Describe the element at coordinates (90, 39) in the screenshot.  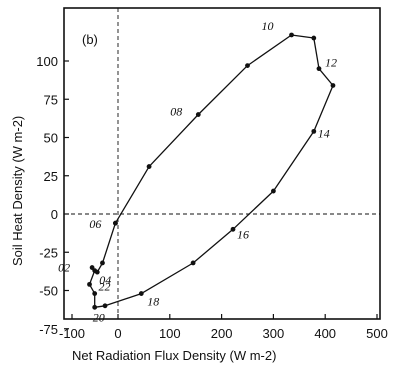
I see `panel-label: (b)` at that location.